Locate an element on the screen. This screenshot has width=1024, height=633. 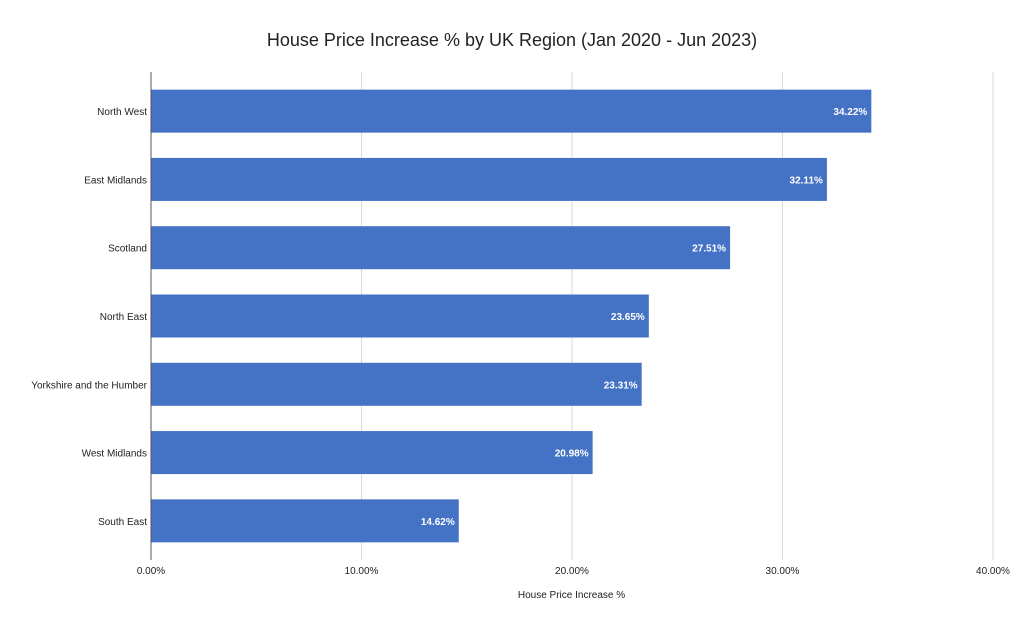
x-tick-labels: 0.00% 10.00% 20.00% 30.00% 40.00% is located at coordinates (573, 571).